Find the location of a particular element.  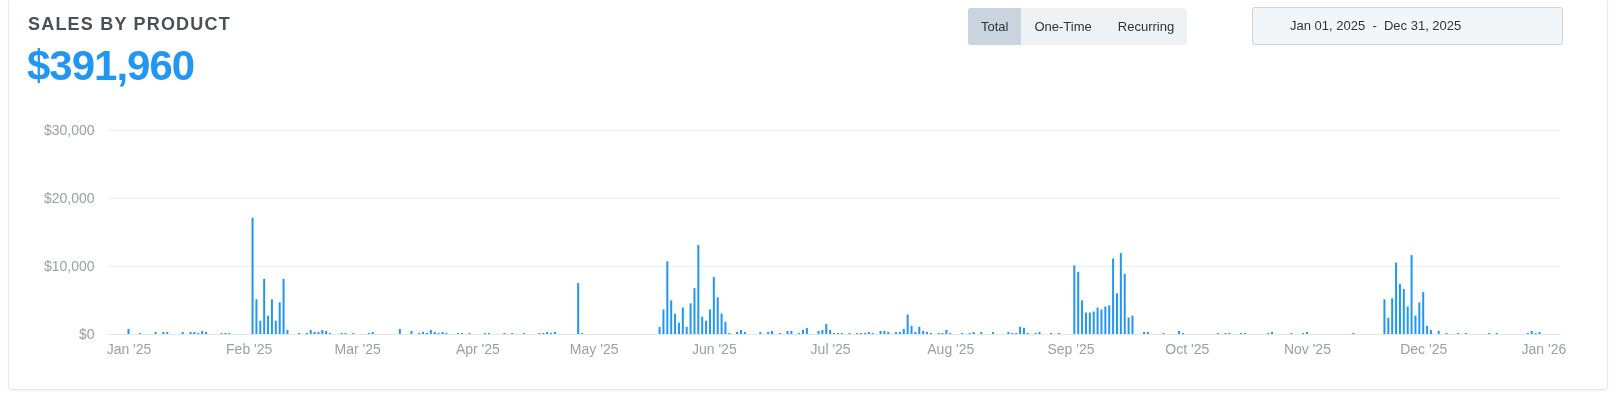

x-tick-label: Jan '25 is located at coordinates (129, 348).